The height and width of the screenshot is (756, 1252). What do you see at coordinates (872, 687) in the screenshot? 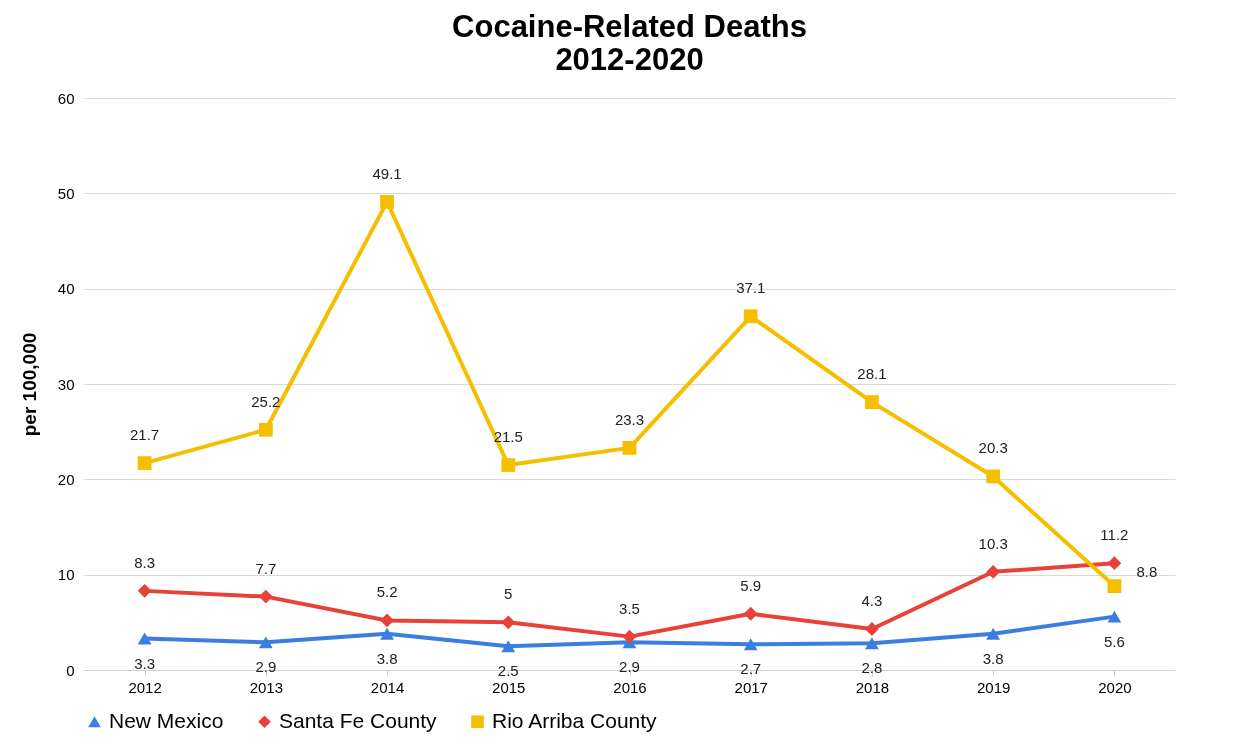
I see `x-tick-label: 2018` at bounding box center [872, 687].